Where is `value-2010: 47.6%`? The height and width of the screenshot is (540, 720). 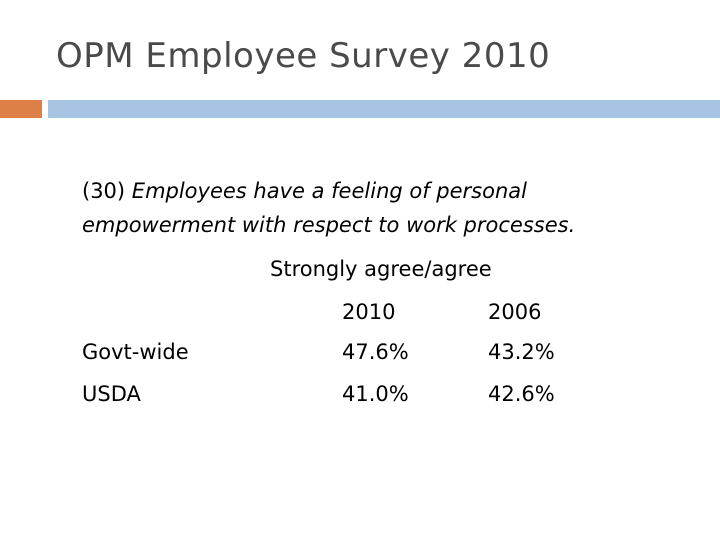 value-2010: 47.6% is located at coordinates (375, 352).